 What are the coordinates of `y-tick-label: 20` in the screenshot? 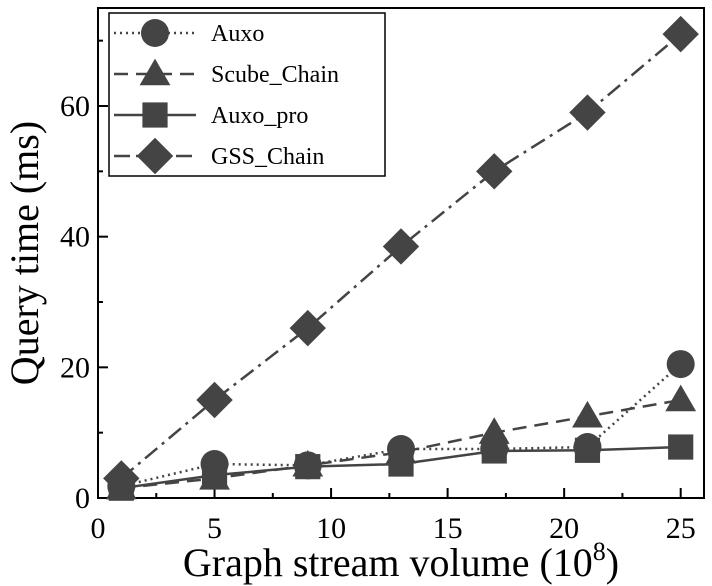 It's located at (75, 367).